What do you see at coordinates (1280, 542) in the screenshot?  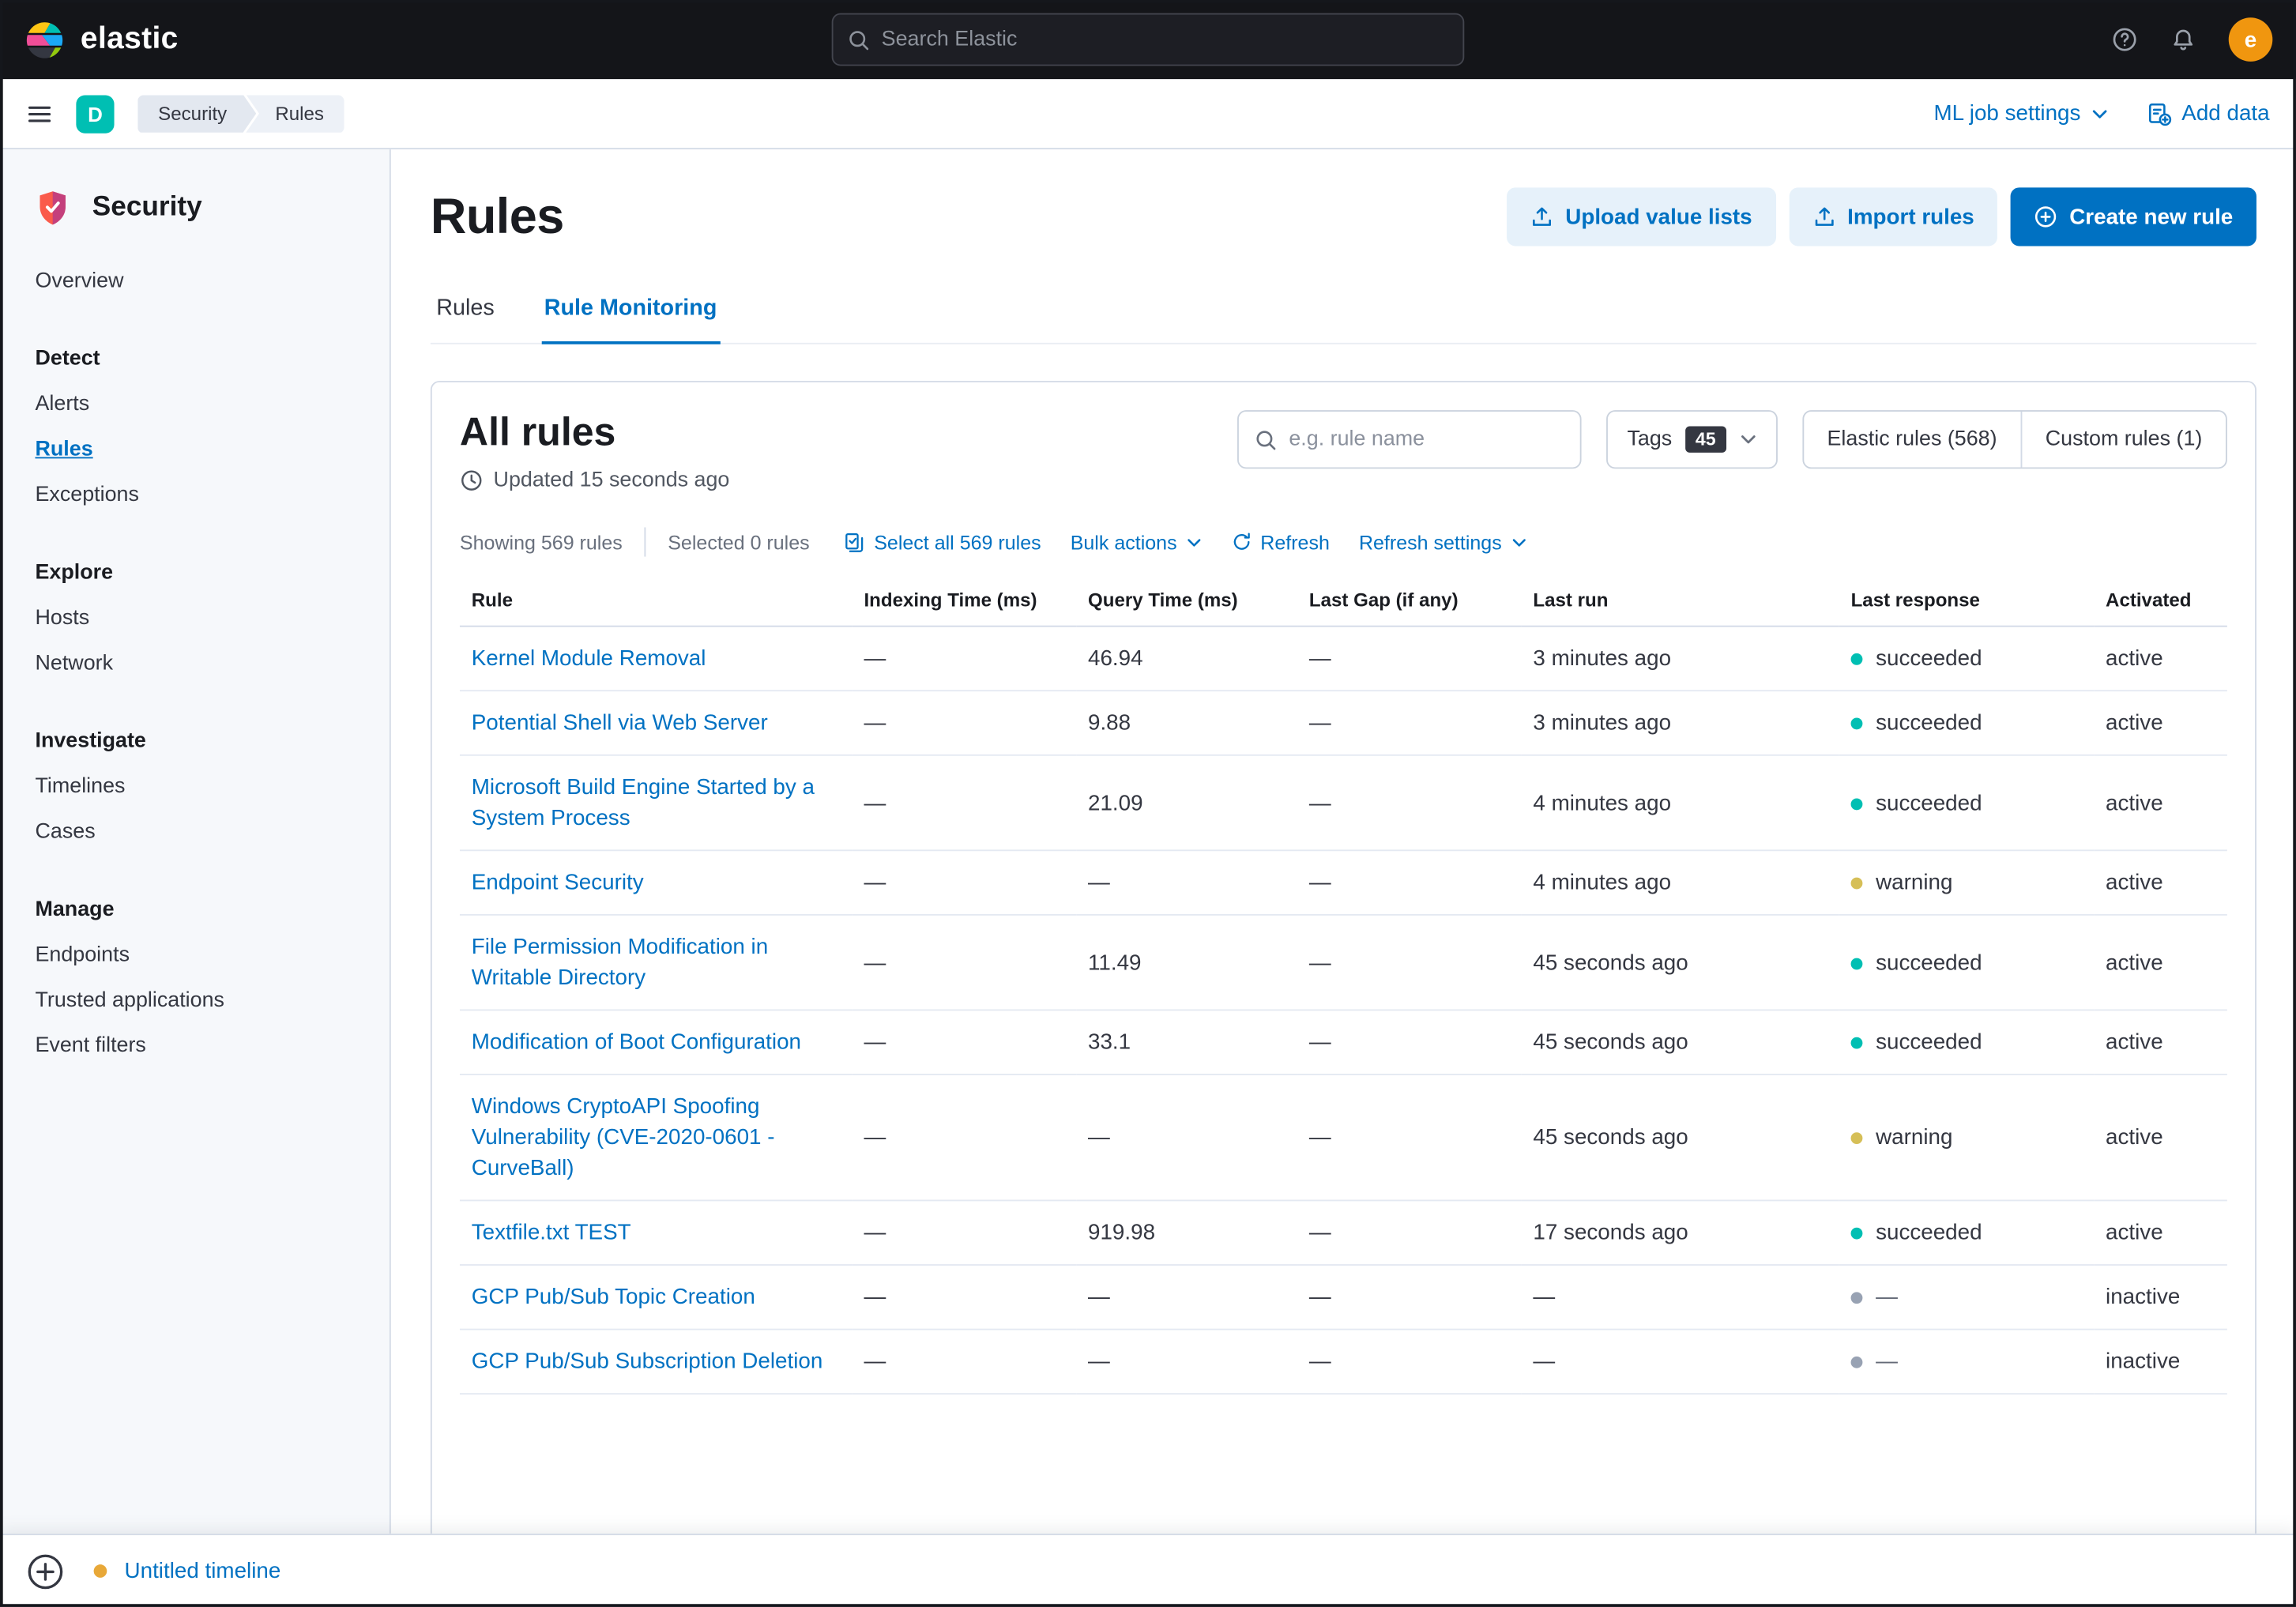 I see `refresh-button: Refresh` at bounding box center [1280, 542].